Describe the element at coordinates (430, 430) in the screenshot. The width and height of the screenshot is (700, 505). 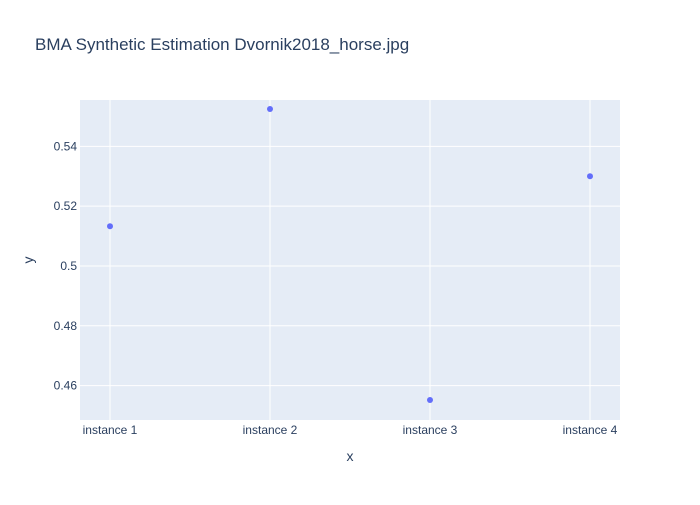
I see `x-tick-label: instance 3` at that location.